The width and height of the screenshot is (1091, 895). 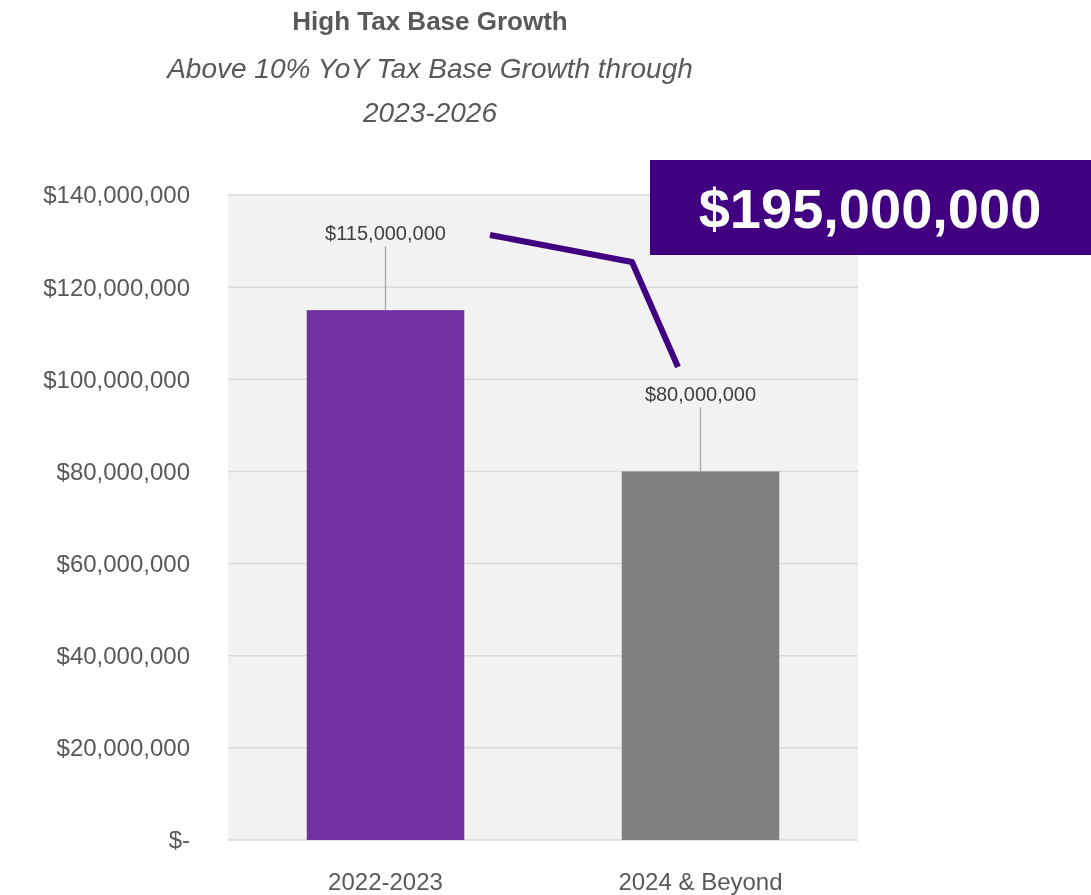 What do you see at coordinates (123, 563) in the screenshot?
I see `y-tick-label: $60,000,000` at bounding box center [123, 563].